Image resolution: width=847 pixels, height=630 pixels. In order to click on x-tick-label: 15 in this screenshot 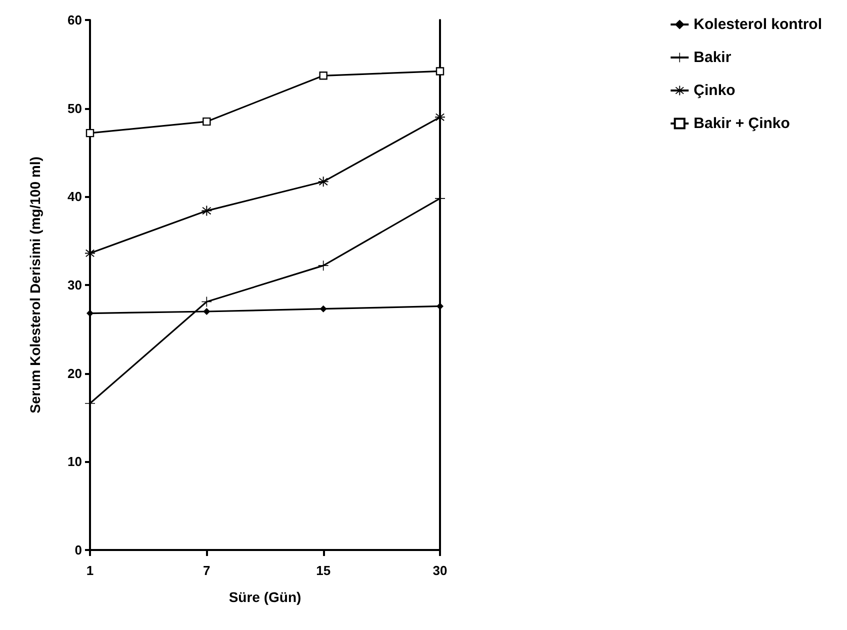, I will do `click(323, 570)`.